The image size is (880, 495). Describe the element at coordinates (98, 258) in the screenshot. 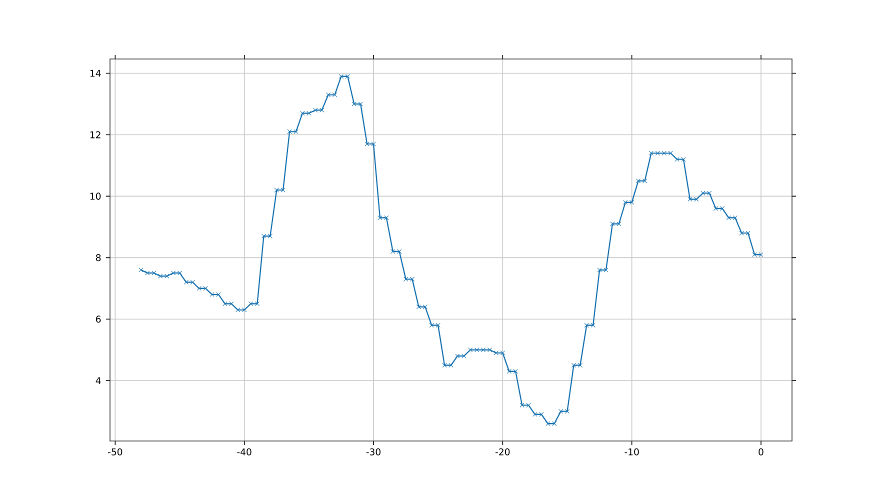

I see `y-tick-label: 8` at that location.